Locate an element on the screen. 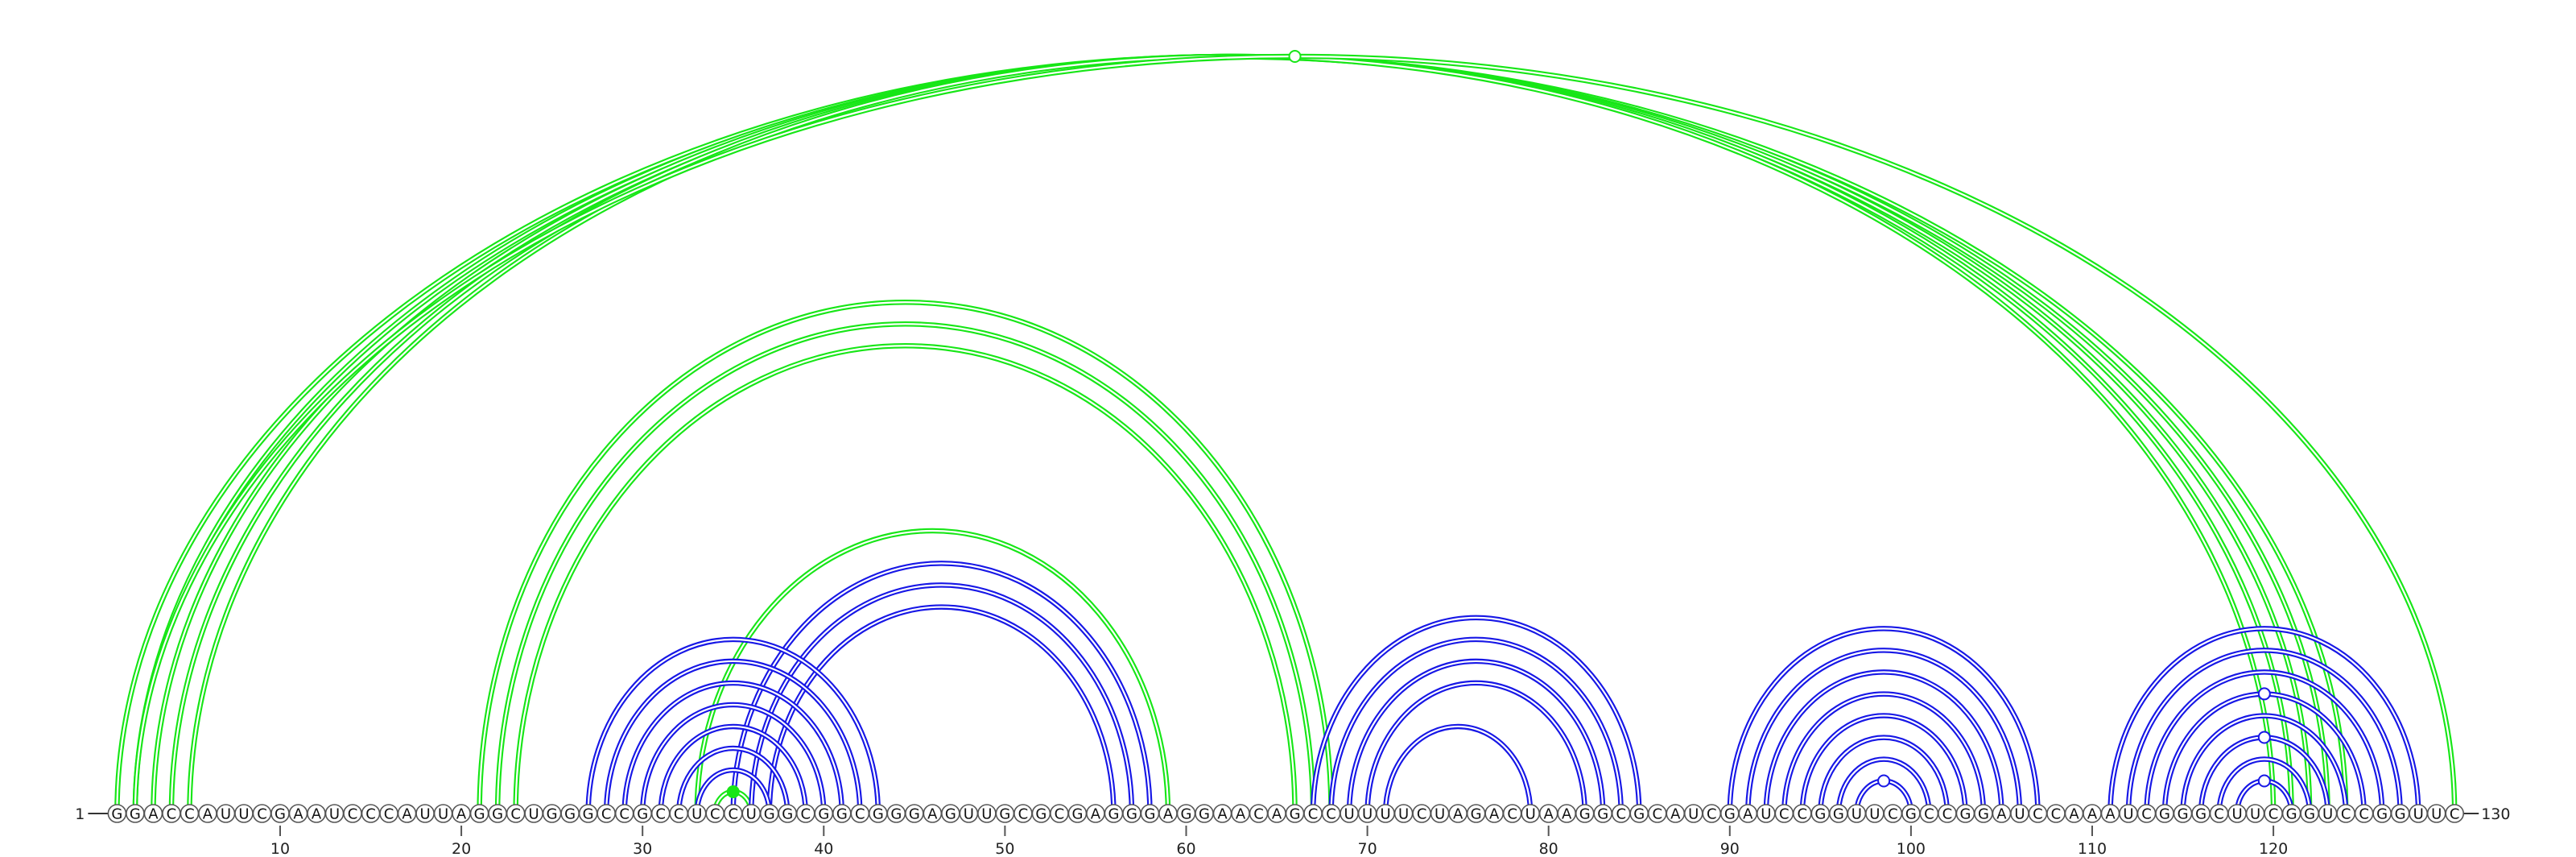 Image resolution: width=2576 pixels, height=857 pixels. tick-100: 100 is located at coordinates (1911, 841).